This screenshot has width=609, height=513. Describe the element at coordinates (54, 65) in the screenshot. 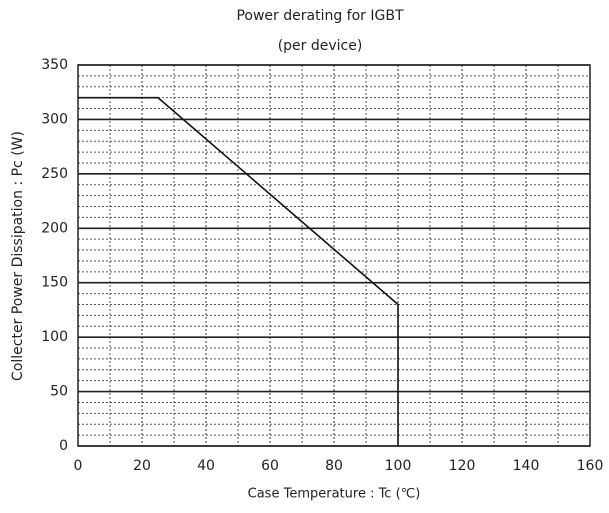

I see `y-tick-label: 350` at that location.